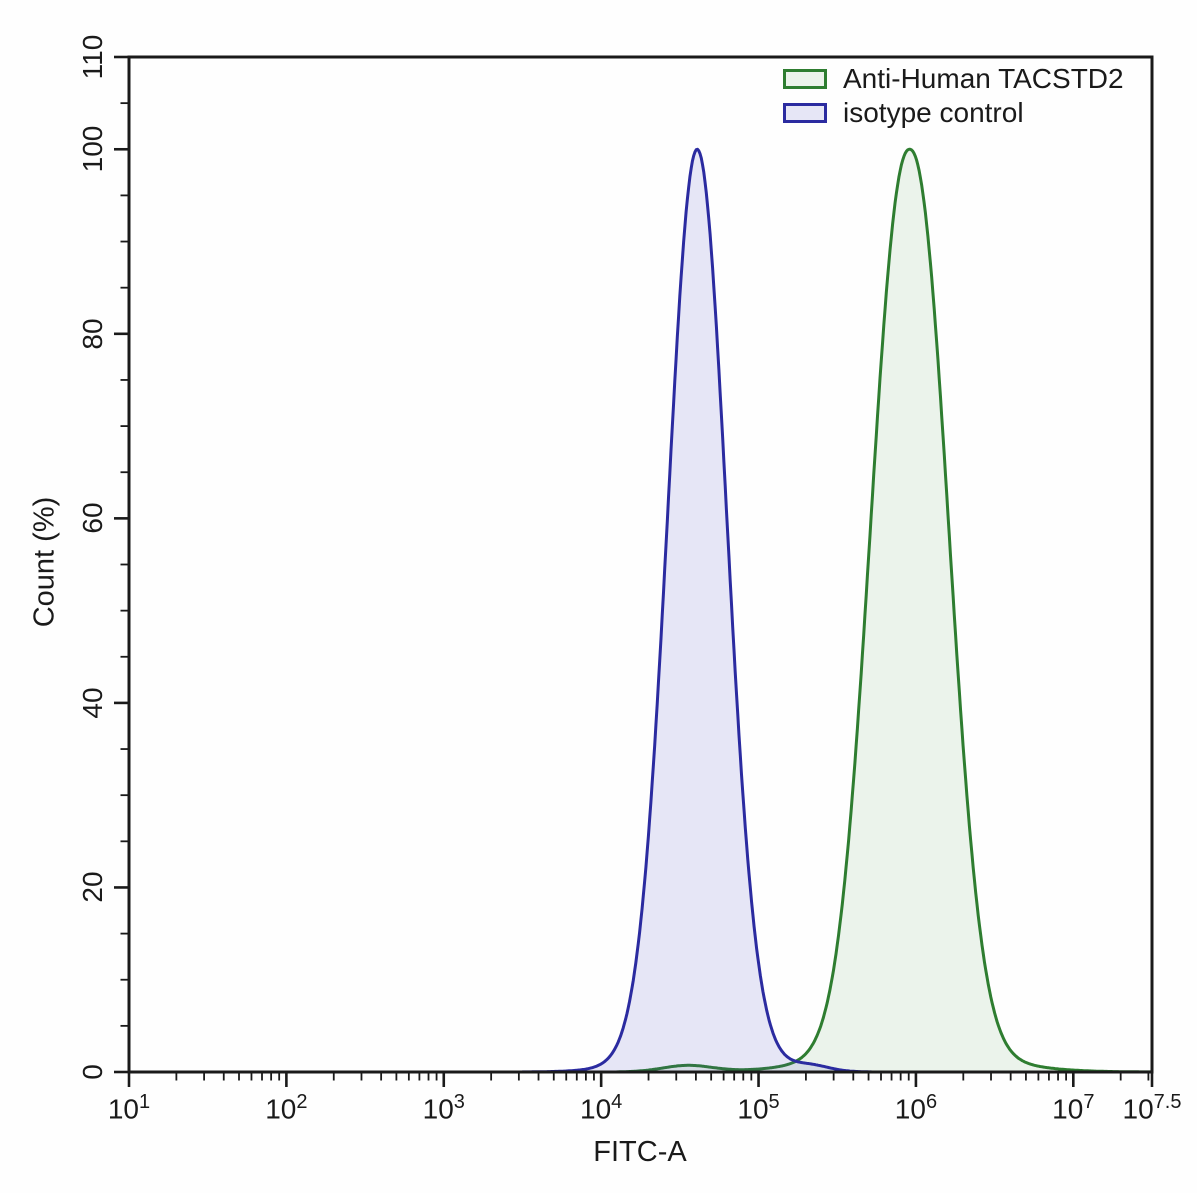 The width and height of the screenshot is (1197, 1193). I want to click on y-tick-label: 110, so click(92, 57).